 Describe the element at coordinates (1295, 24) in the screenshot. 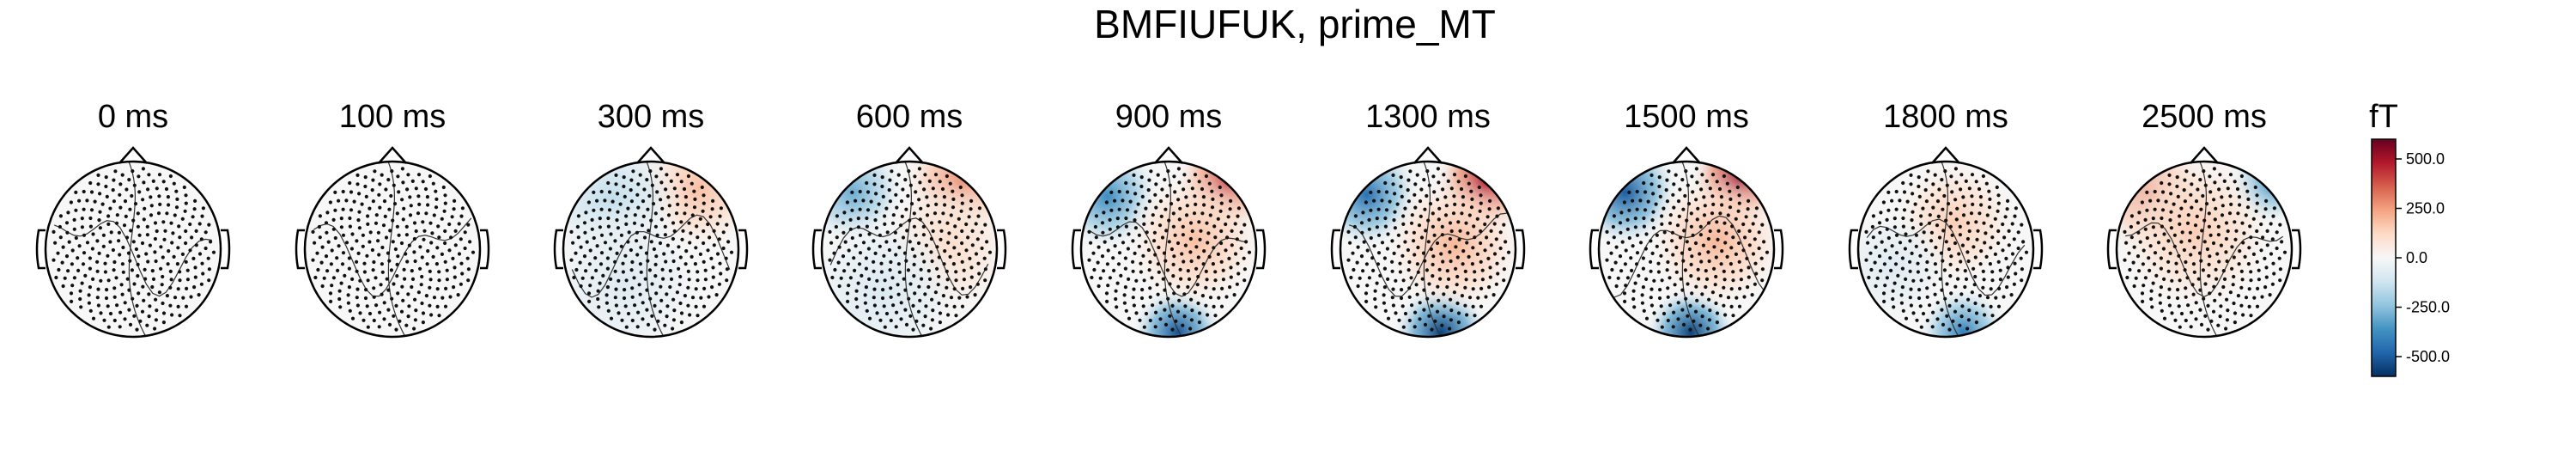

I see `figure-title: BMFIUFUK, prime_MT` at that location.